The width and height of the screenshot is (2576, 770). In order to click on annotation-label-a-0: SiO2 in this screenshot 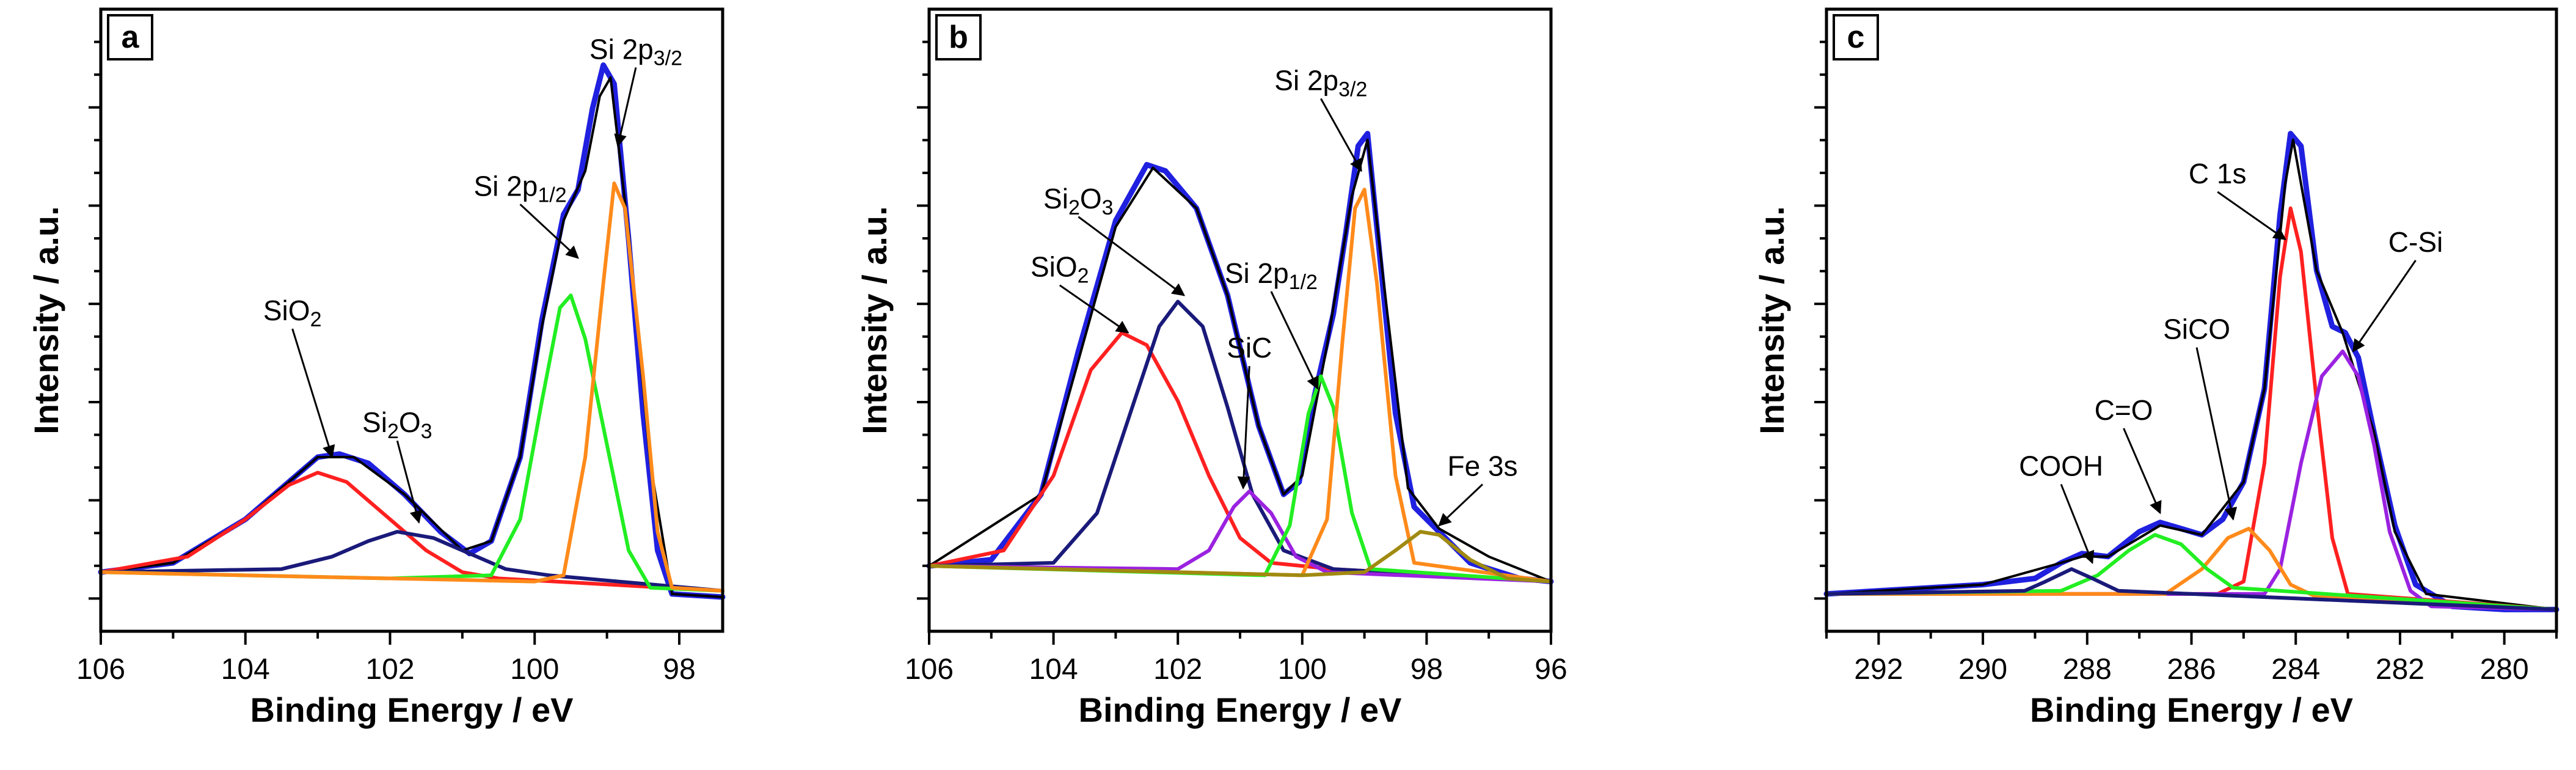, I will do `click(292, 313)`.